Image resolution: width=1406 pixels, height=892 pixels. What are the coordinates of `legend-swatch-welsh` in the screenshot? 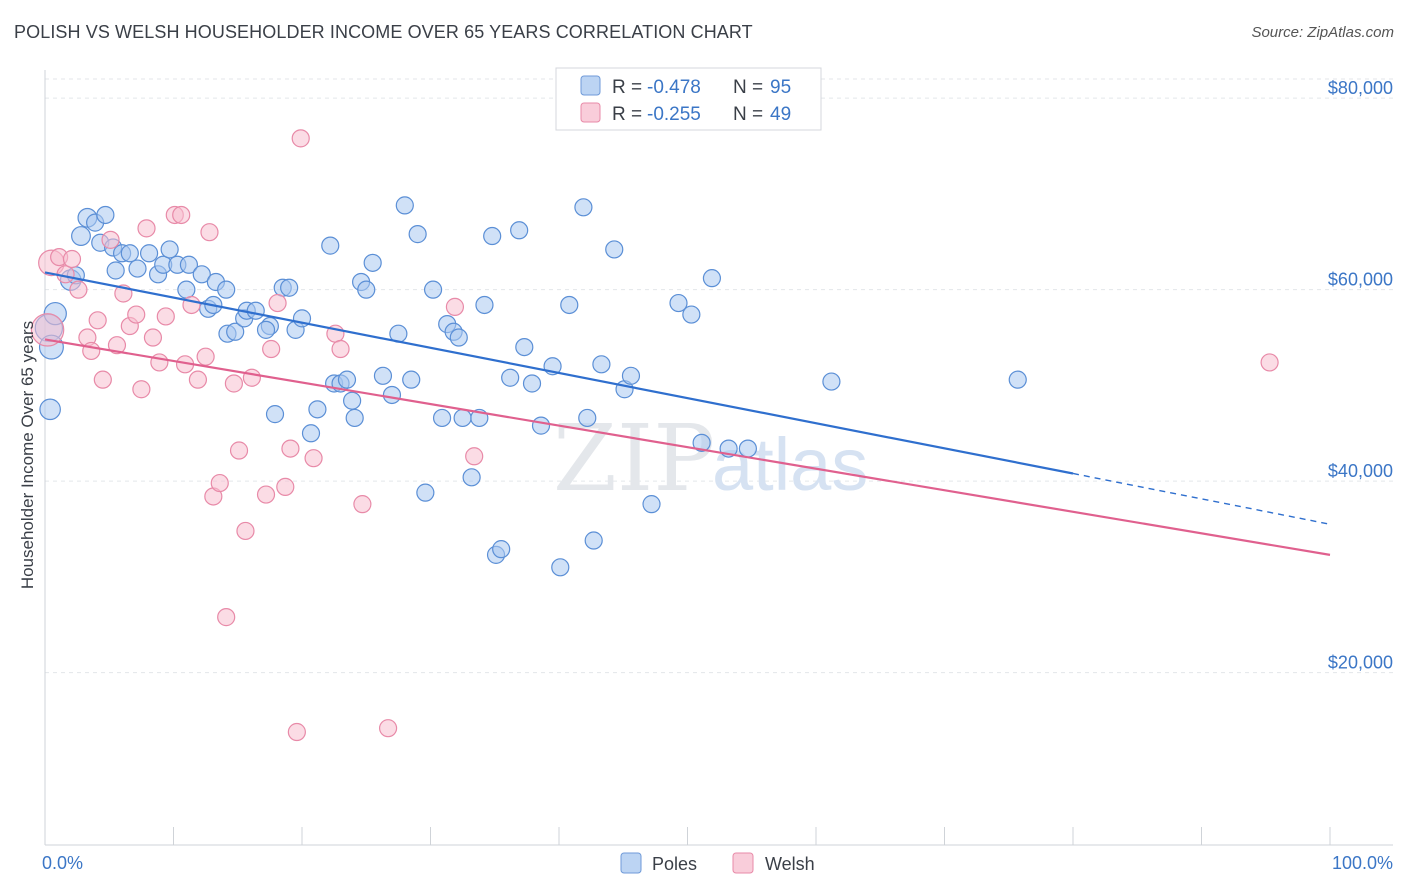 It's located at (590, 112).